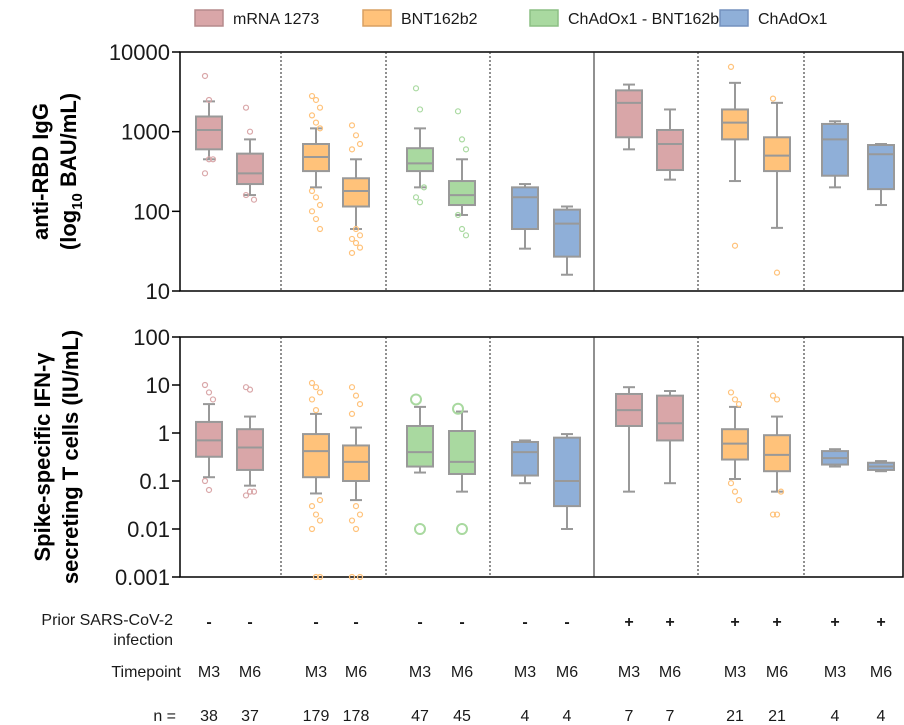 The height and width of the screenshot is (725, 904). I want to click on y-tick-label: 0.1, so click(154, 481).